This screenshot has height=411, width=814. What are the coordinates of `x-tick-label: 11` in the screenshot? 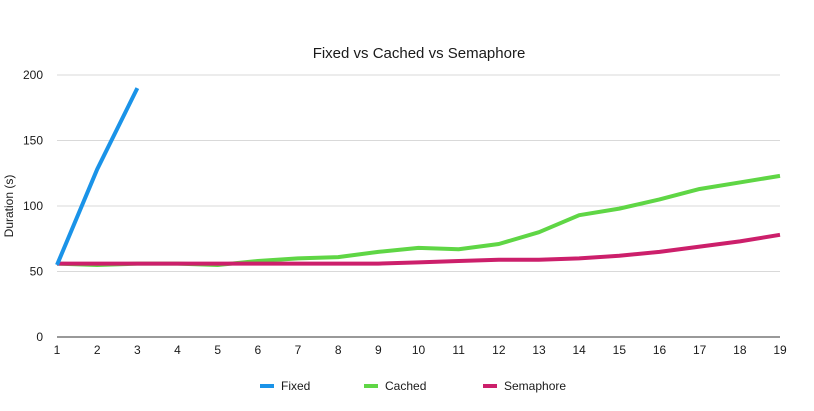 It's located at (458, 350).